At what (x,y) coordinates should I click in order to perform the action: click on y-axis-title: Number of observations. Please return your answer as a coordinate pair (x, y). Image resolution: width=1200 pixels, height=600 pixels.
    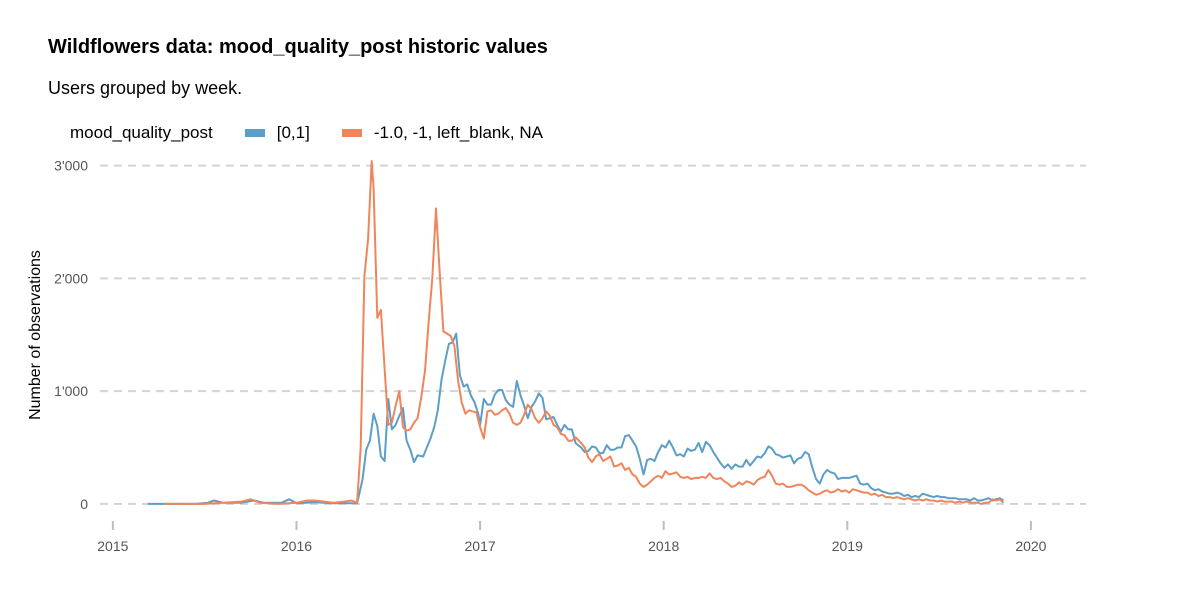
    Looking at the image, I should click on (35, 335).